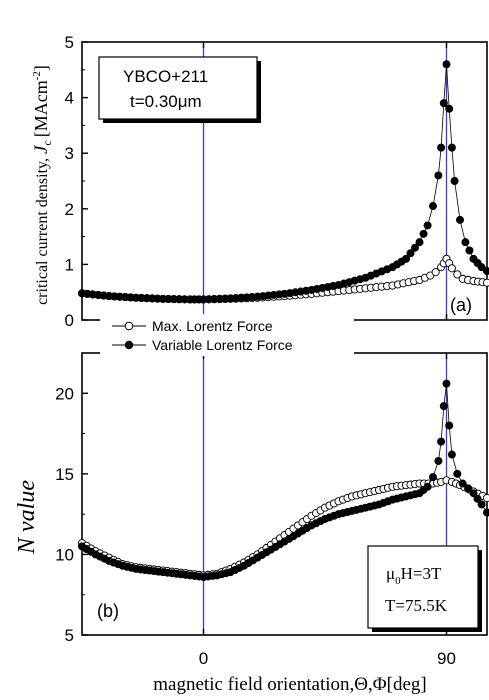 Image resolution: width=489 pixels, height=700 pixels. Describe the element at coordinates (461, 305) in the screenshot. I see `panel-a-label: (a)` at that location.